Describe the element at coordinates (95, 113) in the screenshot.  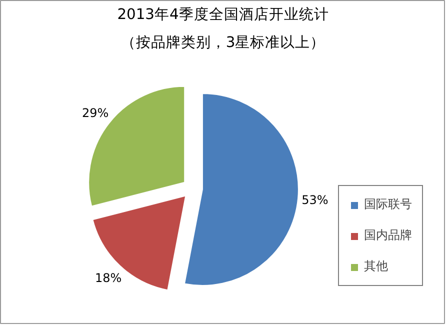
I see `data-label: 29%` at that location.